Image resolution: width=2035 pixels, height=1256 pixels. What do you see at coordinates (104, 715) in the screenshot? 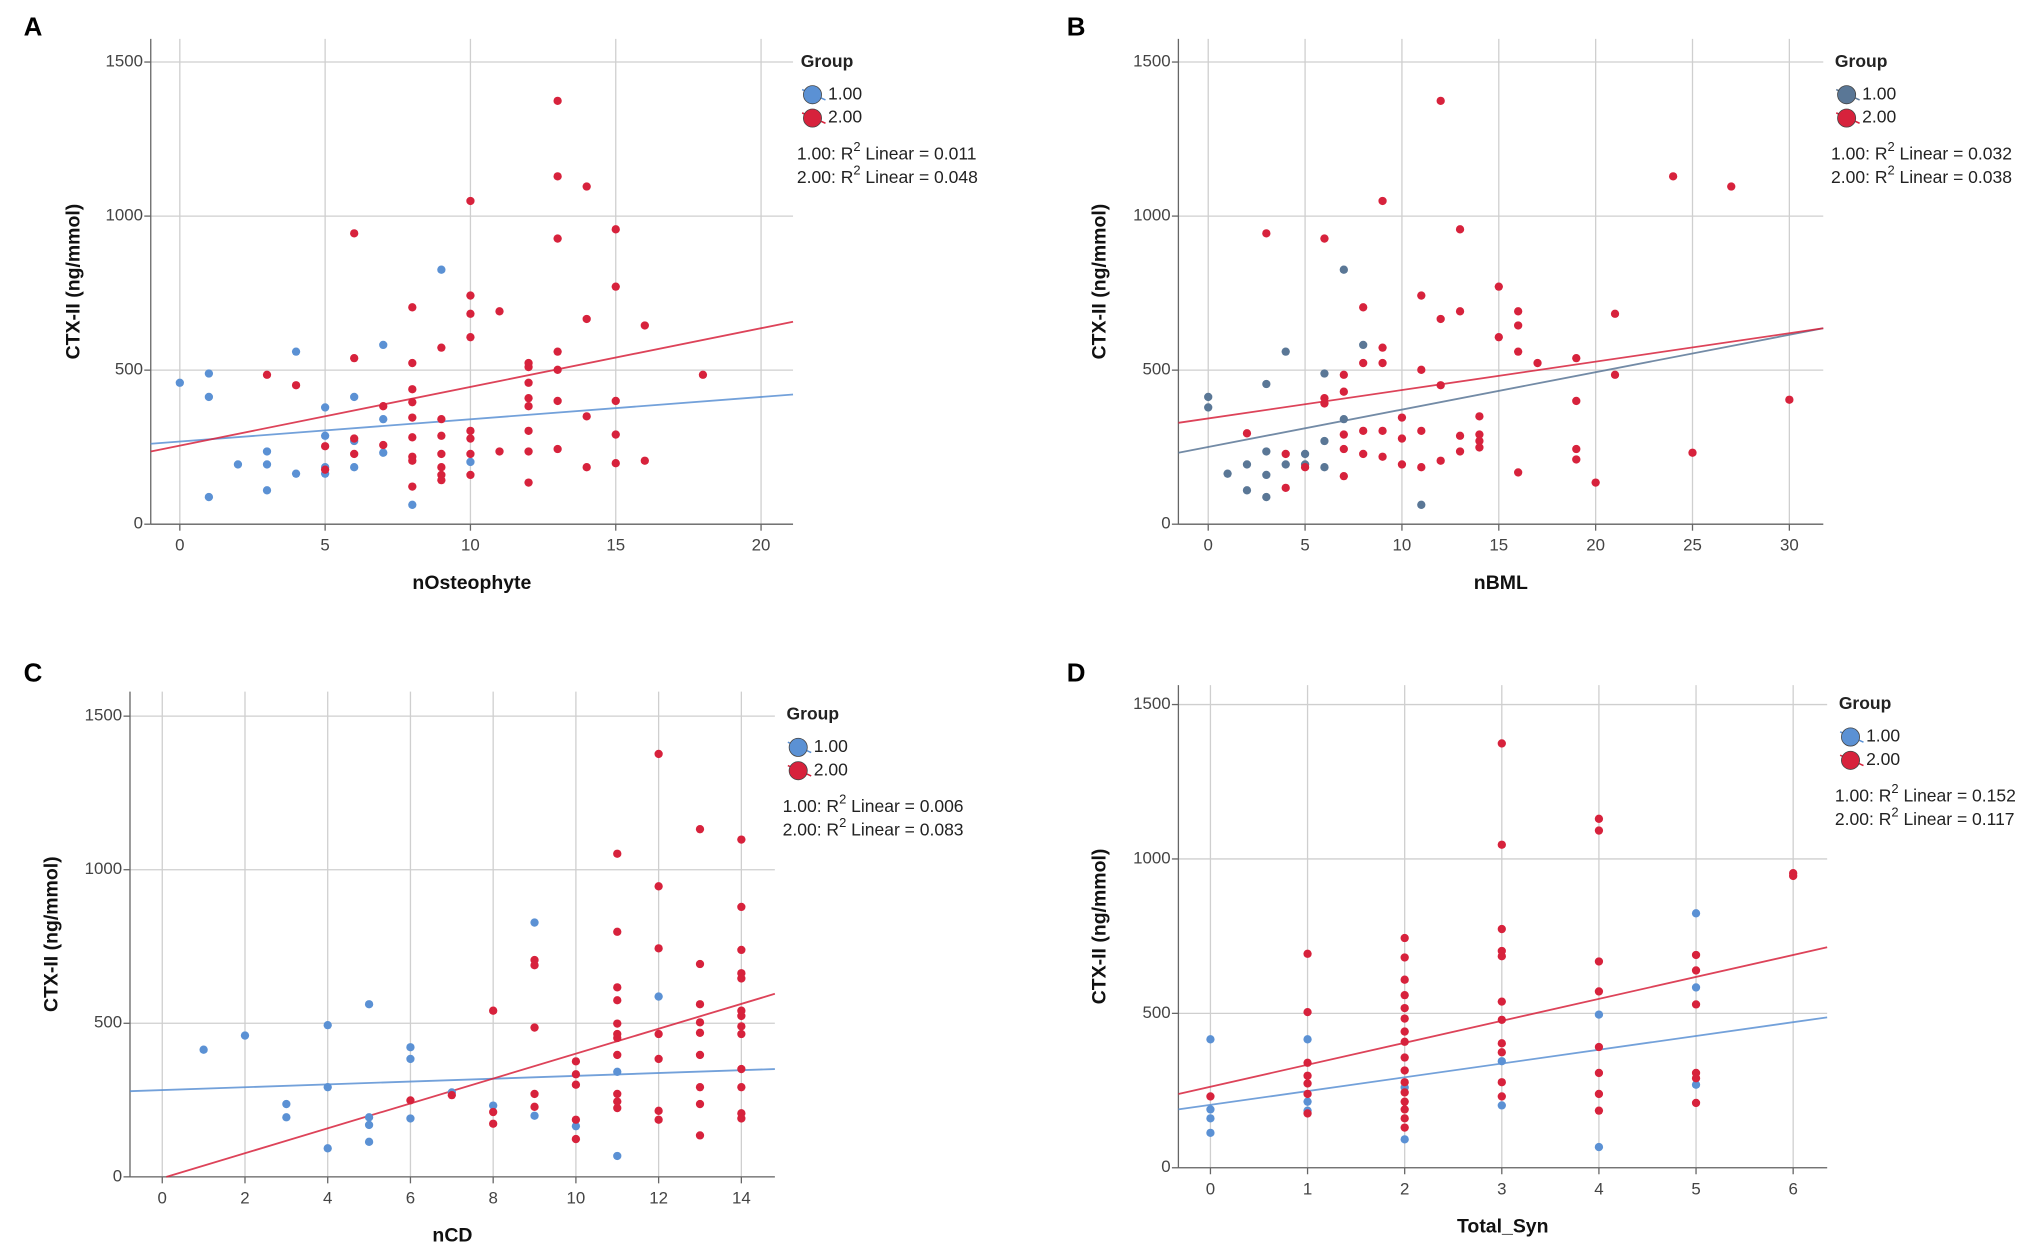
I see `y-tick-label: 1500` at bounding box center [104, 715].